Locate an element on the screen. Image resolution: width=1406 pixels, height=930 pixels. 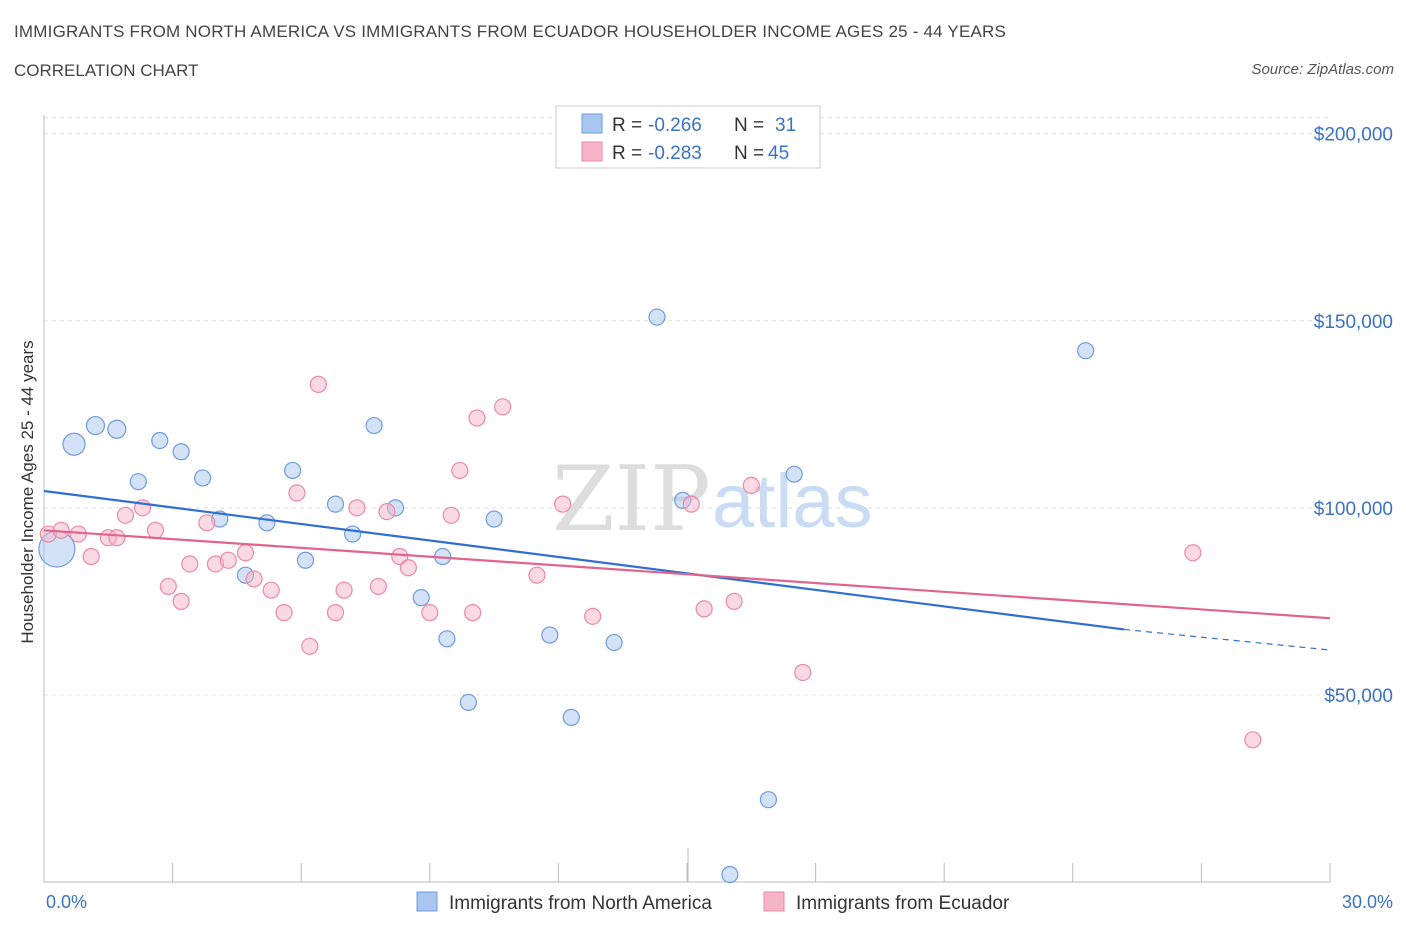
x-tick-label-max: 30.0% is located at coordinates (1367, 902).